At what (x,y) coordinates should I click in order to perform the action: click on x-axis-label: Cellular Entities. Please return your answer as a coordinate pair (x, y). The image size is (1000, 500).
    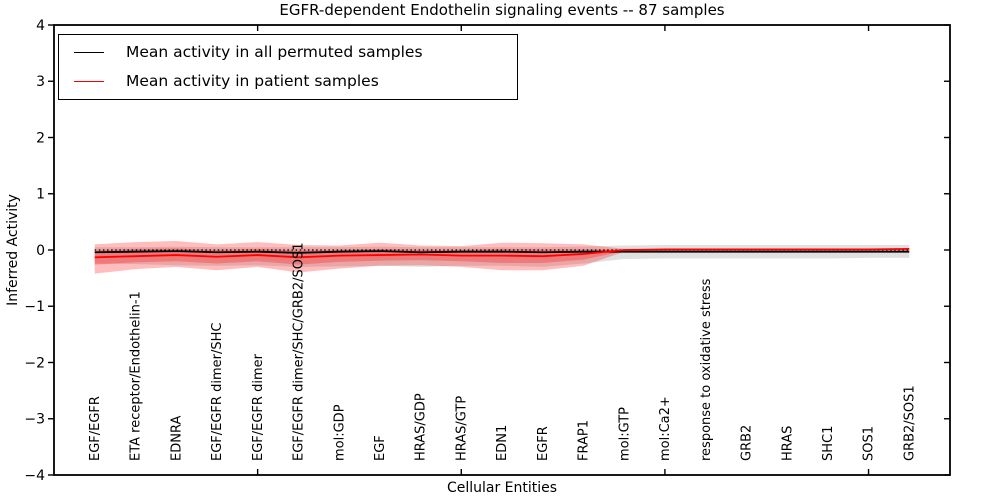
    Looking at the image, I should click on (502, 488).